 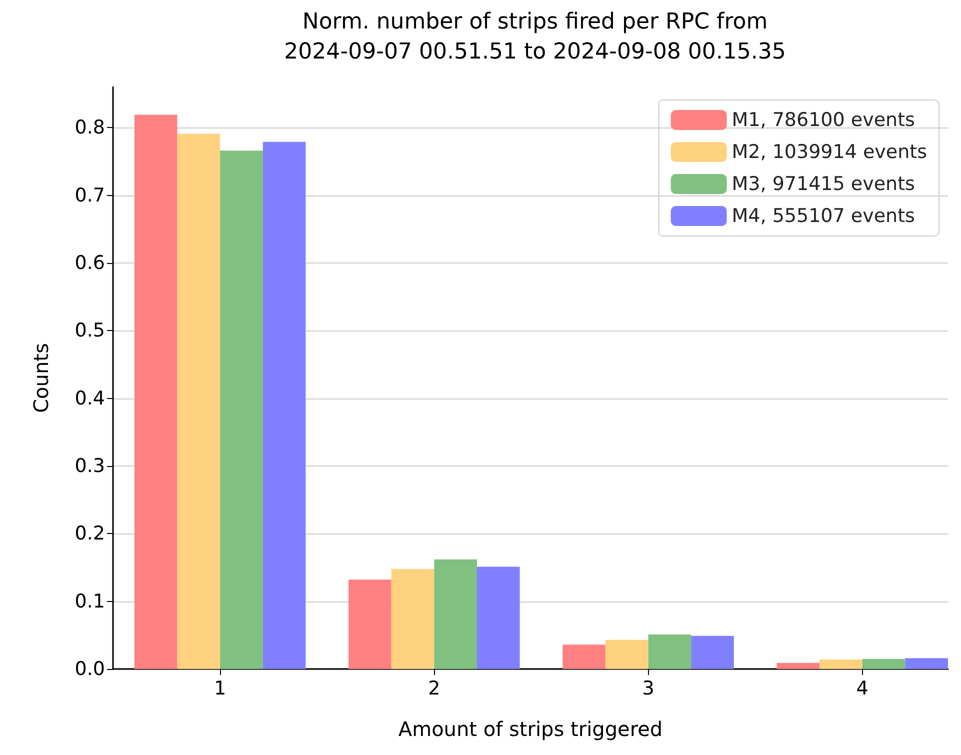 What do you see at coordinates (89, 331) in the screenshot?
I see `y-tick-label: 0.5` at bounding box center [89, 331].